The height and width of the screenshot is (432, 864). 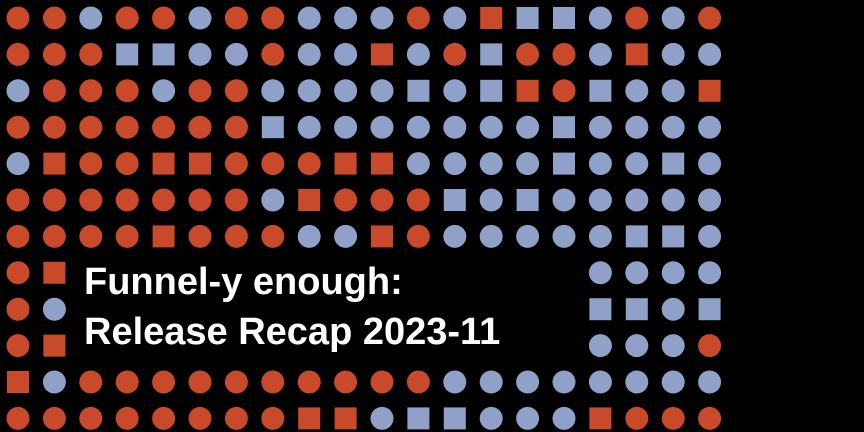 What do you see at coordinates (292, 332) in the screenshot?
I see `title-line-2: Release Recap 2023-11` at bounding box center [292, 332].